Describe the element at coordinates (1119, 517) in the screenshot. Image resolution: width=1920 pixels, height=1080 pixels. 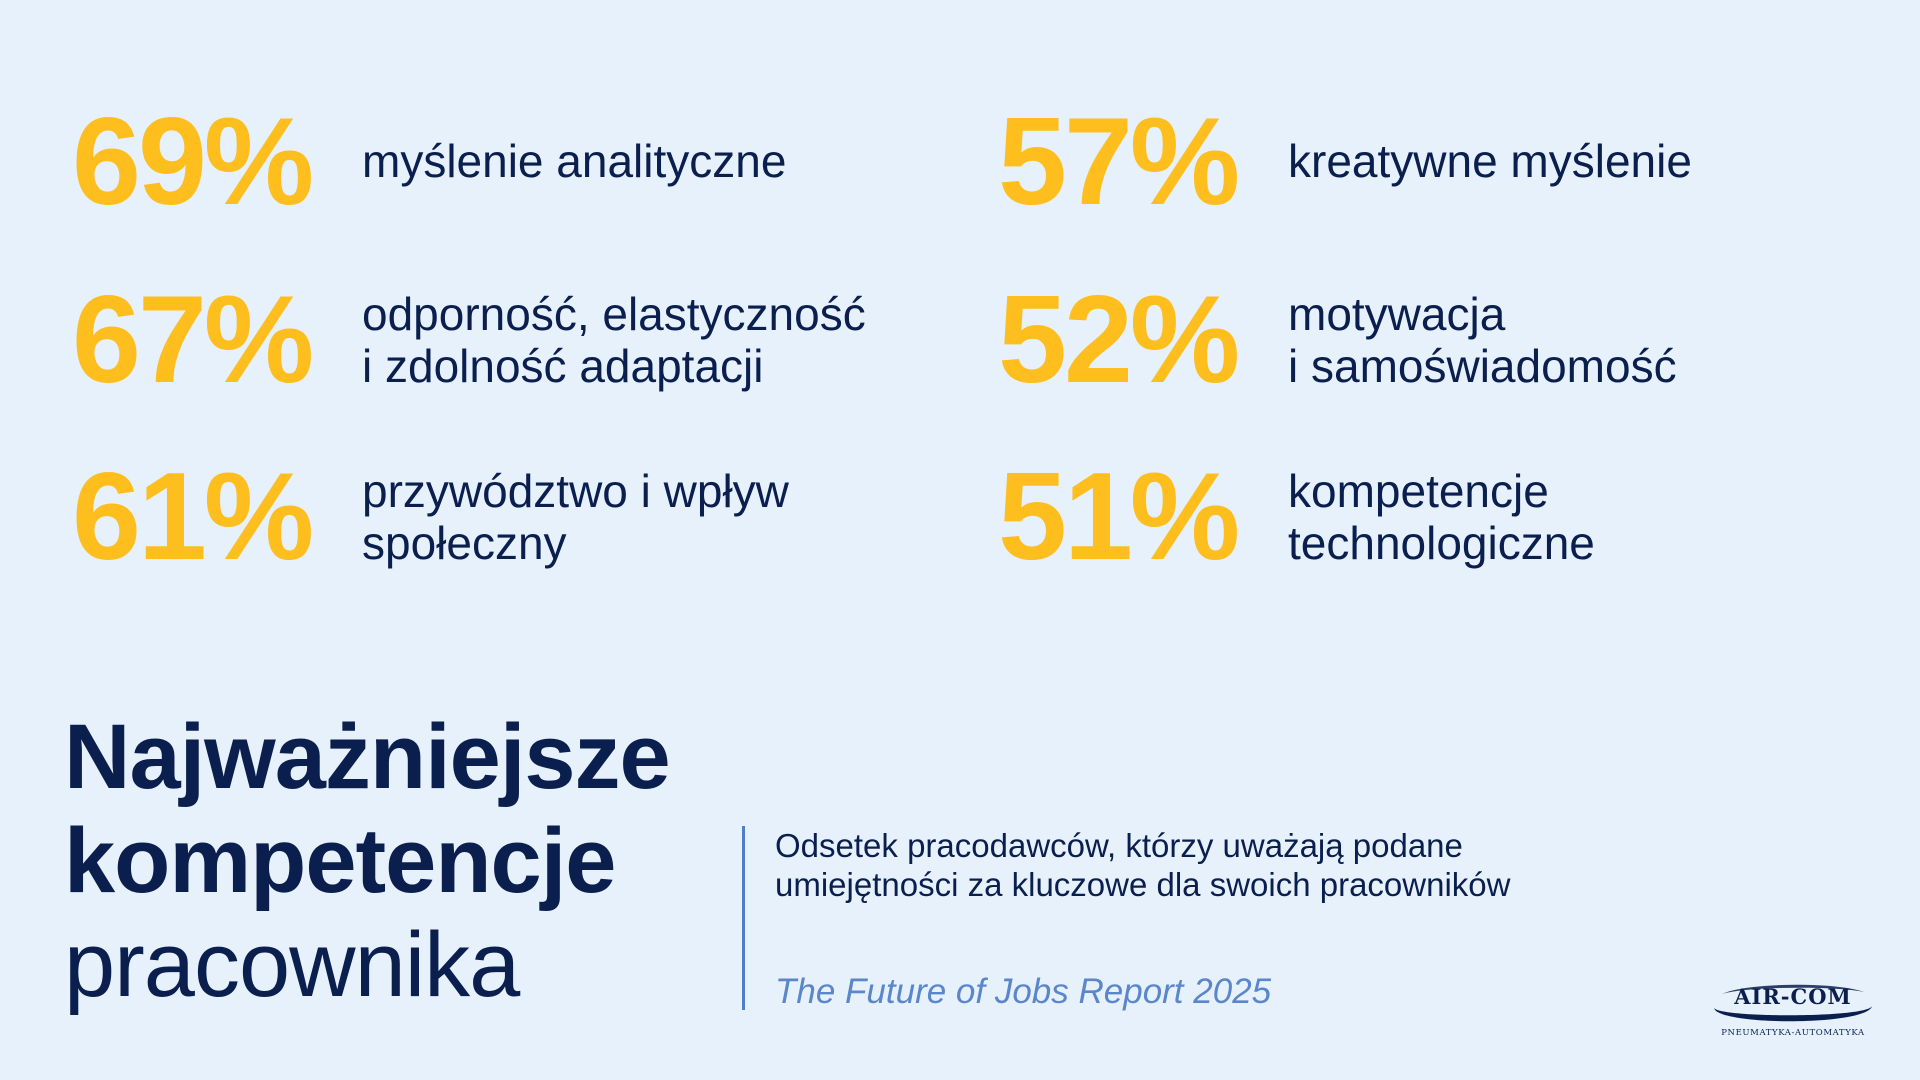
I see `stat-percent: 51%` at that location.